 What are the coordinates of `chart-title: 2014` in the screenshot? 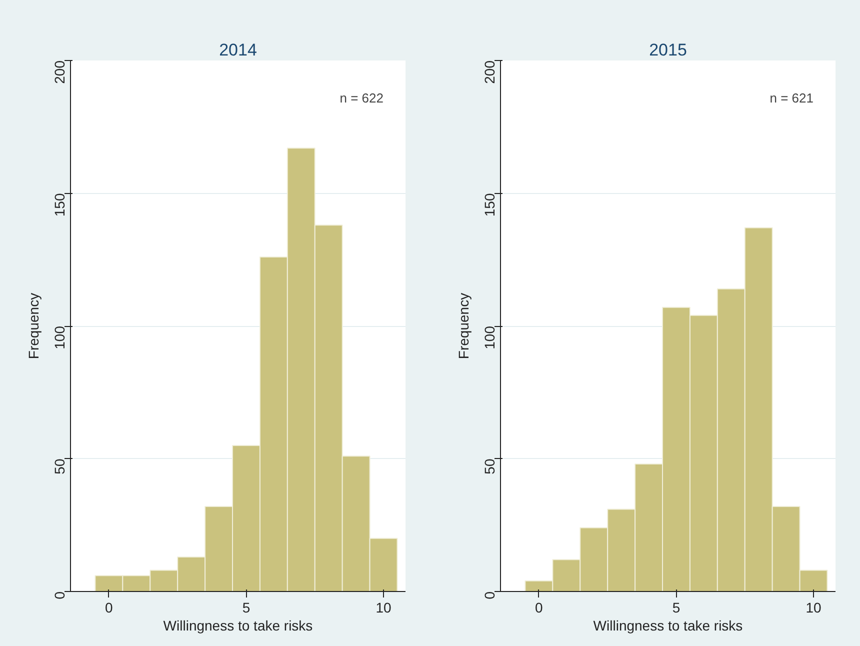 It's located at (238, 50).